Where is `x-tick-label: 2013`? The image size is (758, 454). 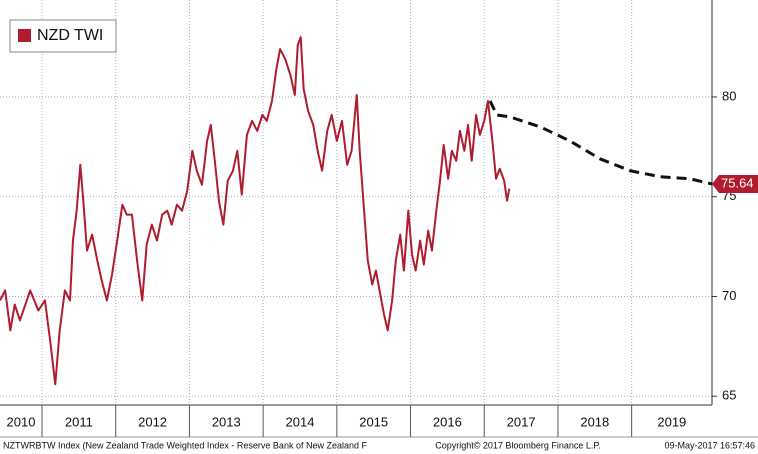 x-tick-label: 2013 is located at coordinates (226, 421).